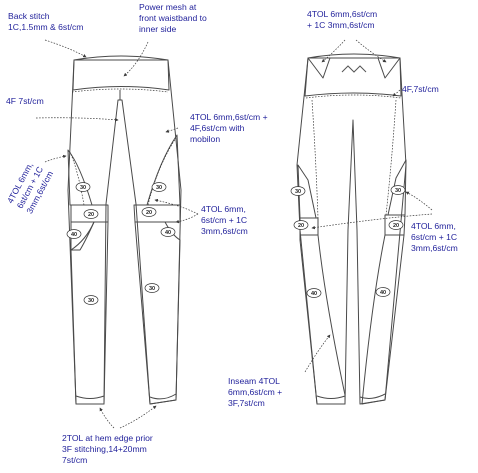  Describe the element at coordinates (121, 243) in the screenshot. I see `front-badges: 30 30 20 20 40 40 30 30` at that location.